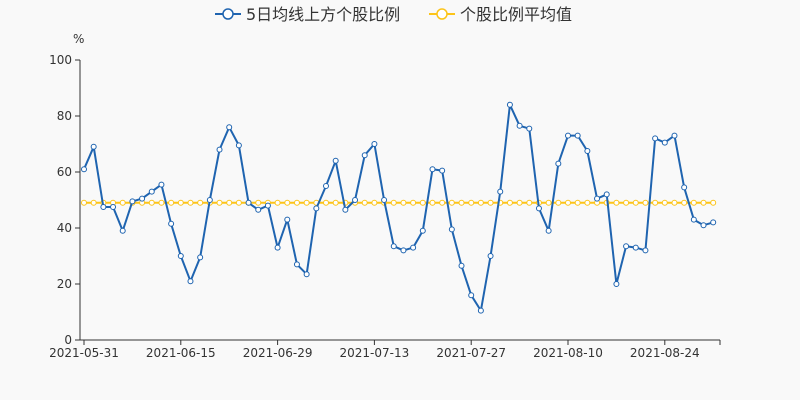 This screenshot has width=800, height=400. What do you see at coordinates (323, 14) in the screenshot?
I see `legend-label-series-1: 5日均线上方个股比例` at bounding box center [323, 14].